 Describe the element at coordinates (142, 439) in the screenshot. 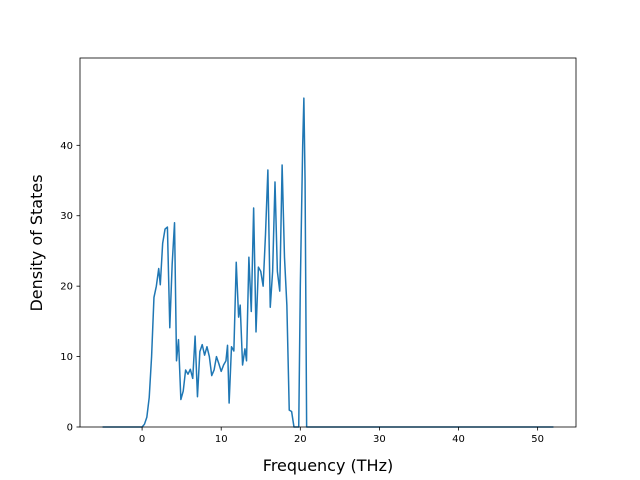

I see `x-tick-label: 0` at that location.